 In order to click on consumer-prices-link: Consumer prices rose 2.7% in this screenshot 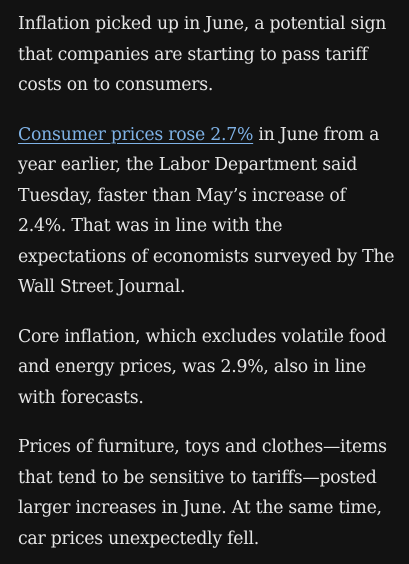, I will do `click(136, 134)`.